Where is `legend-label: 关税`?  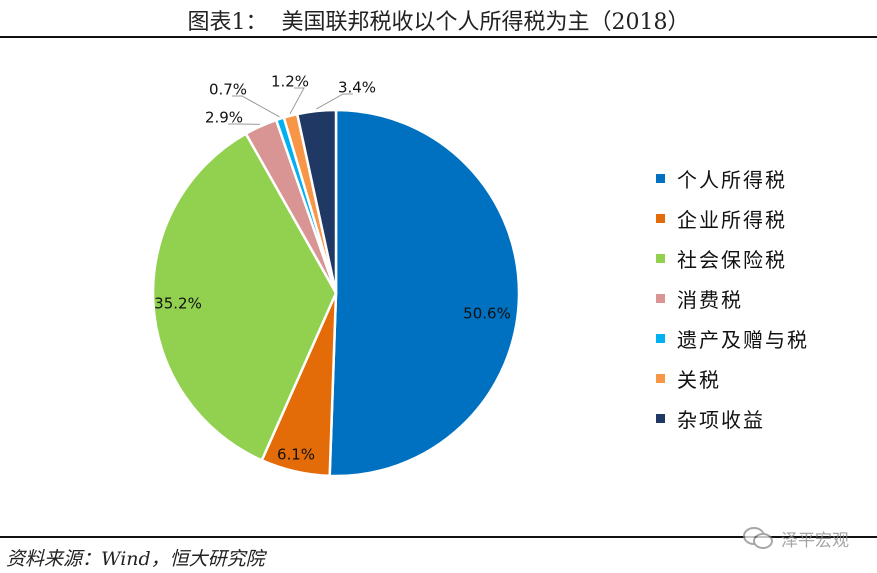
legend-label: 关税 is located at coordinates (699, 379).